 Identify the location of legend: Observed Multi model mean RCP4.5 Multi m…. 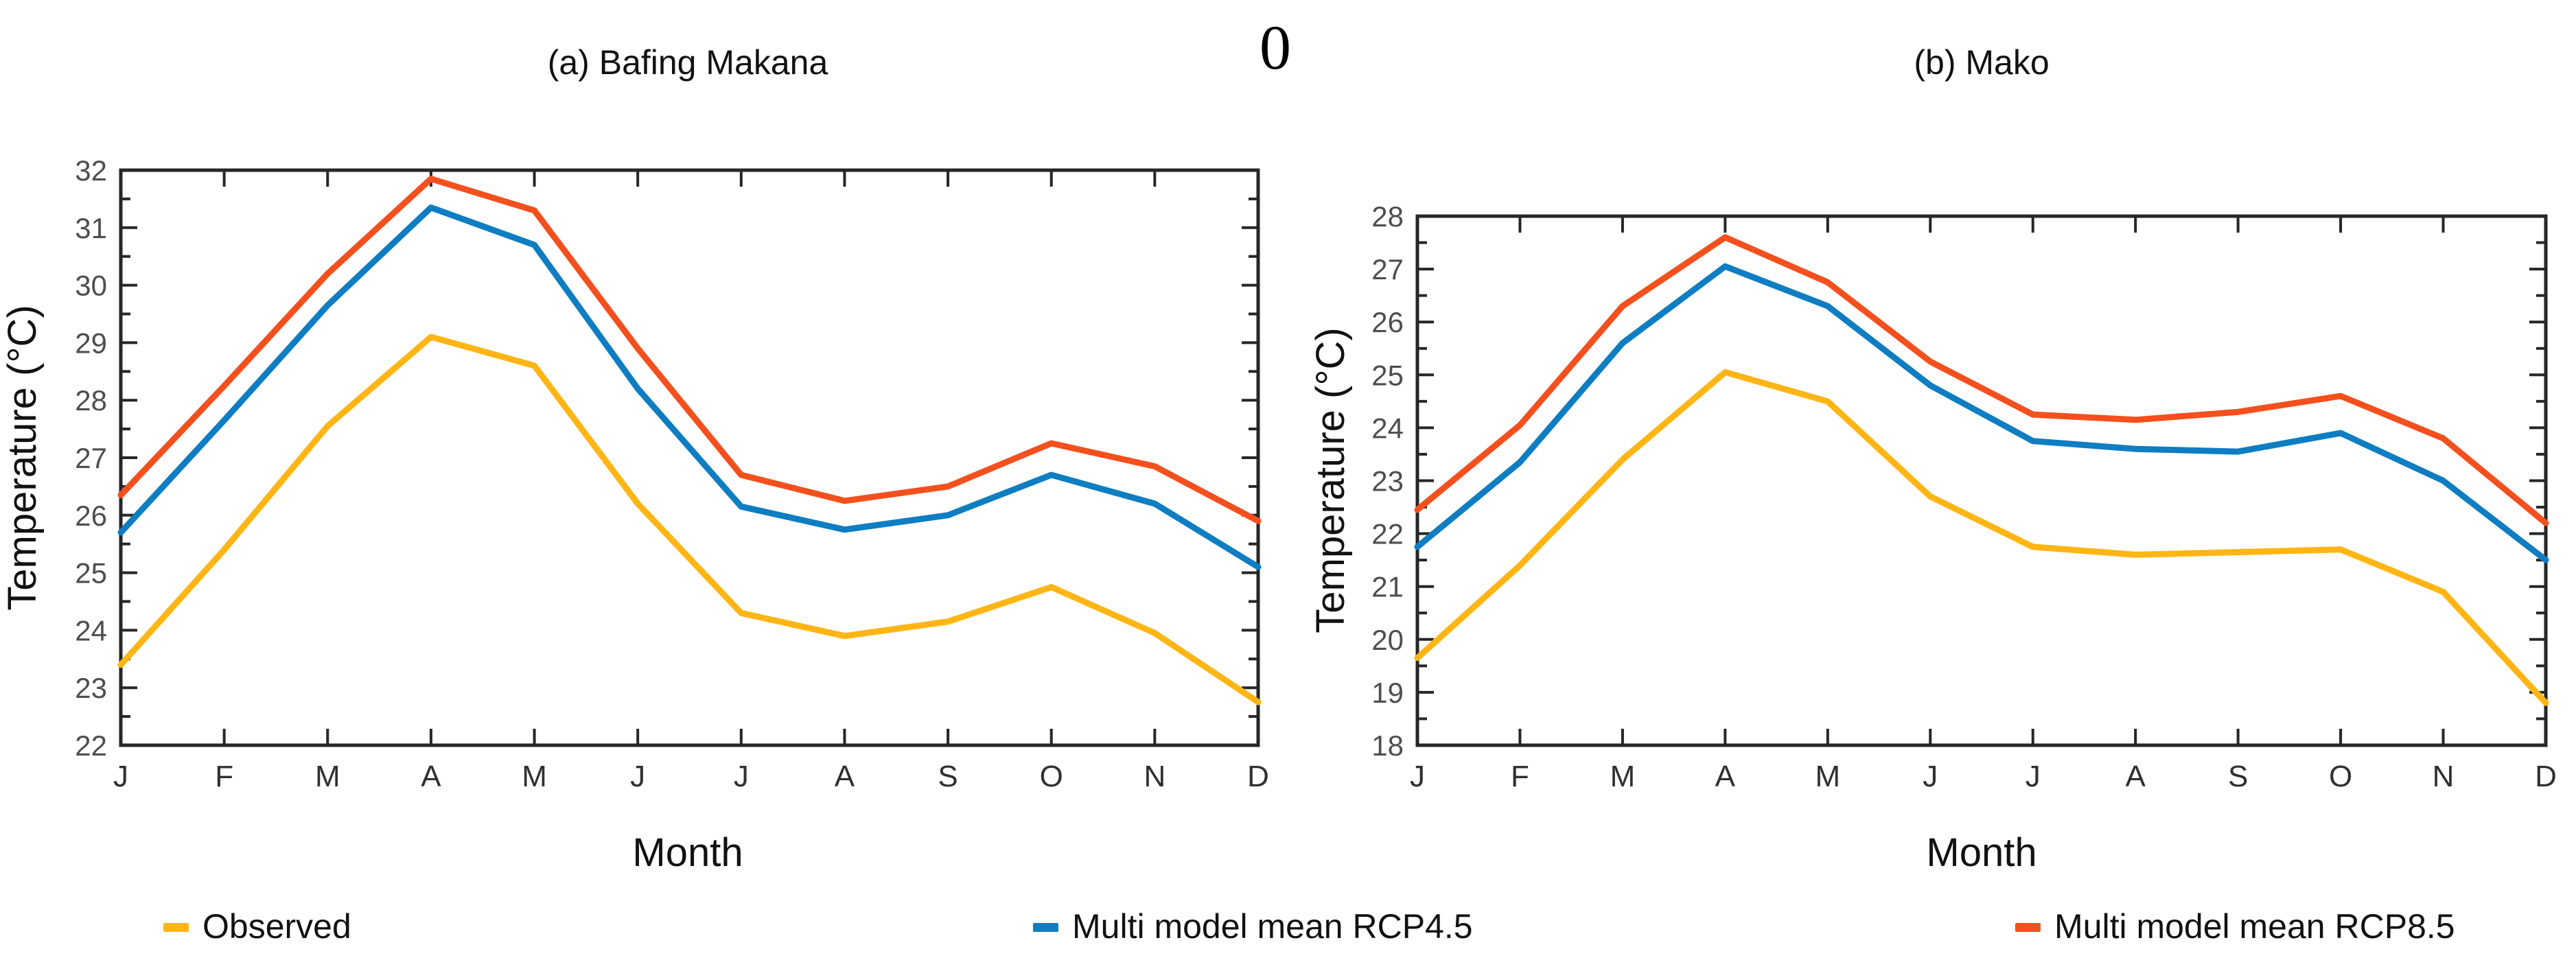
(1309, 926).